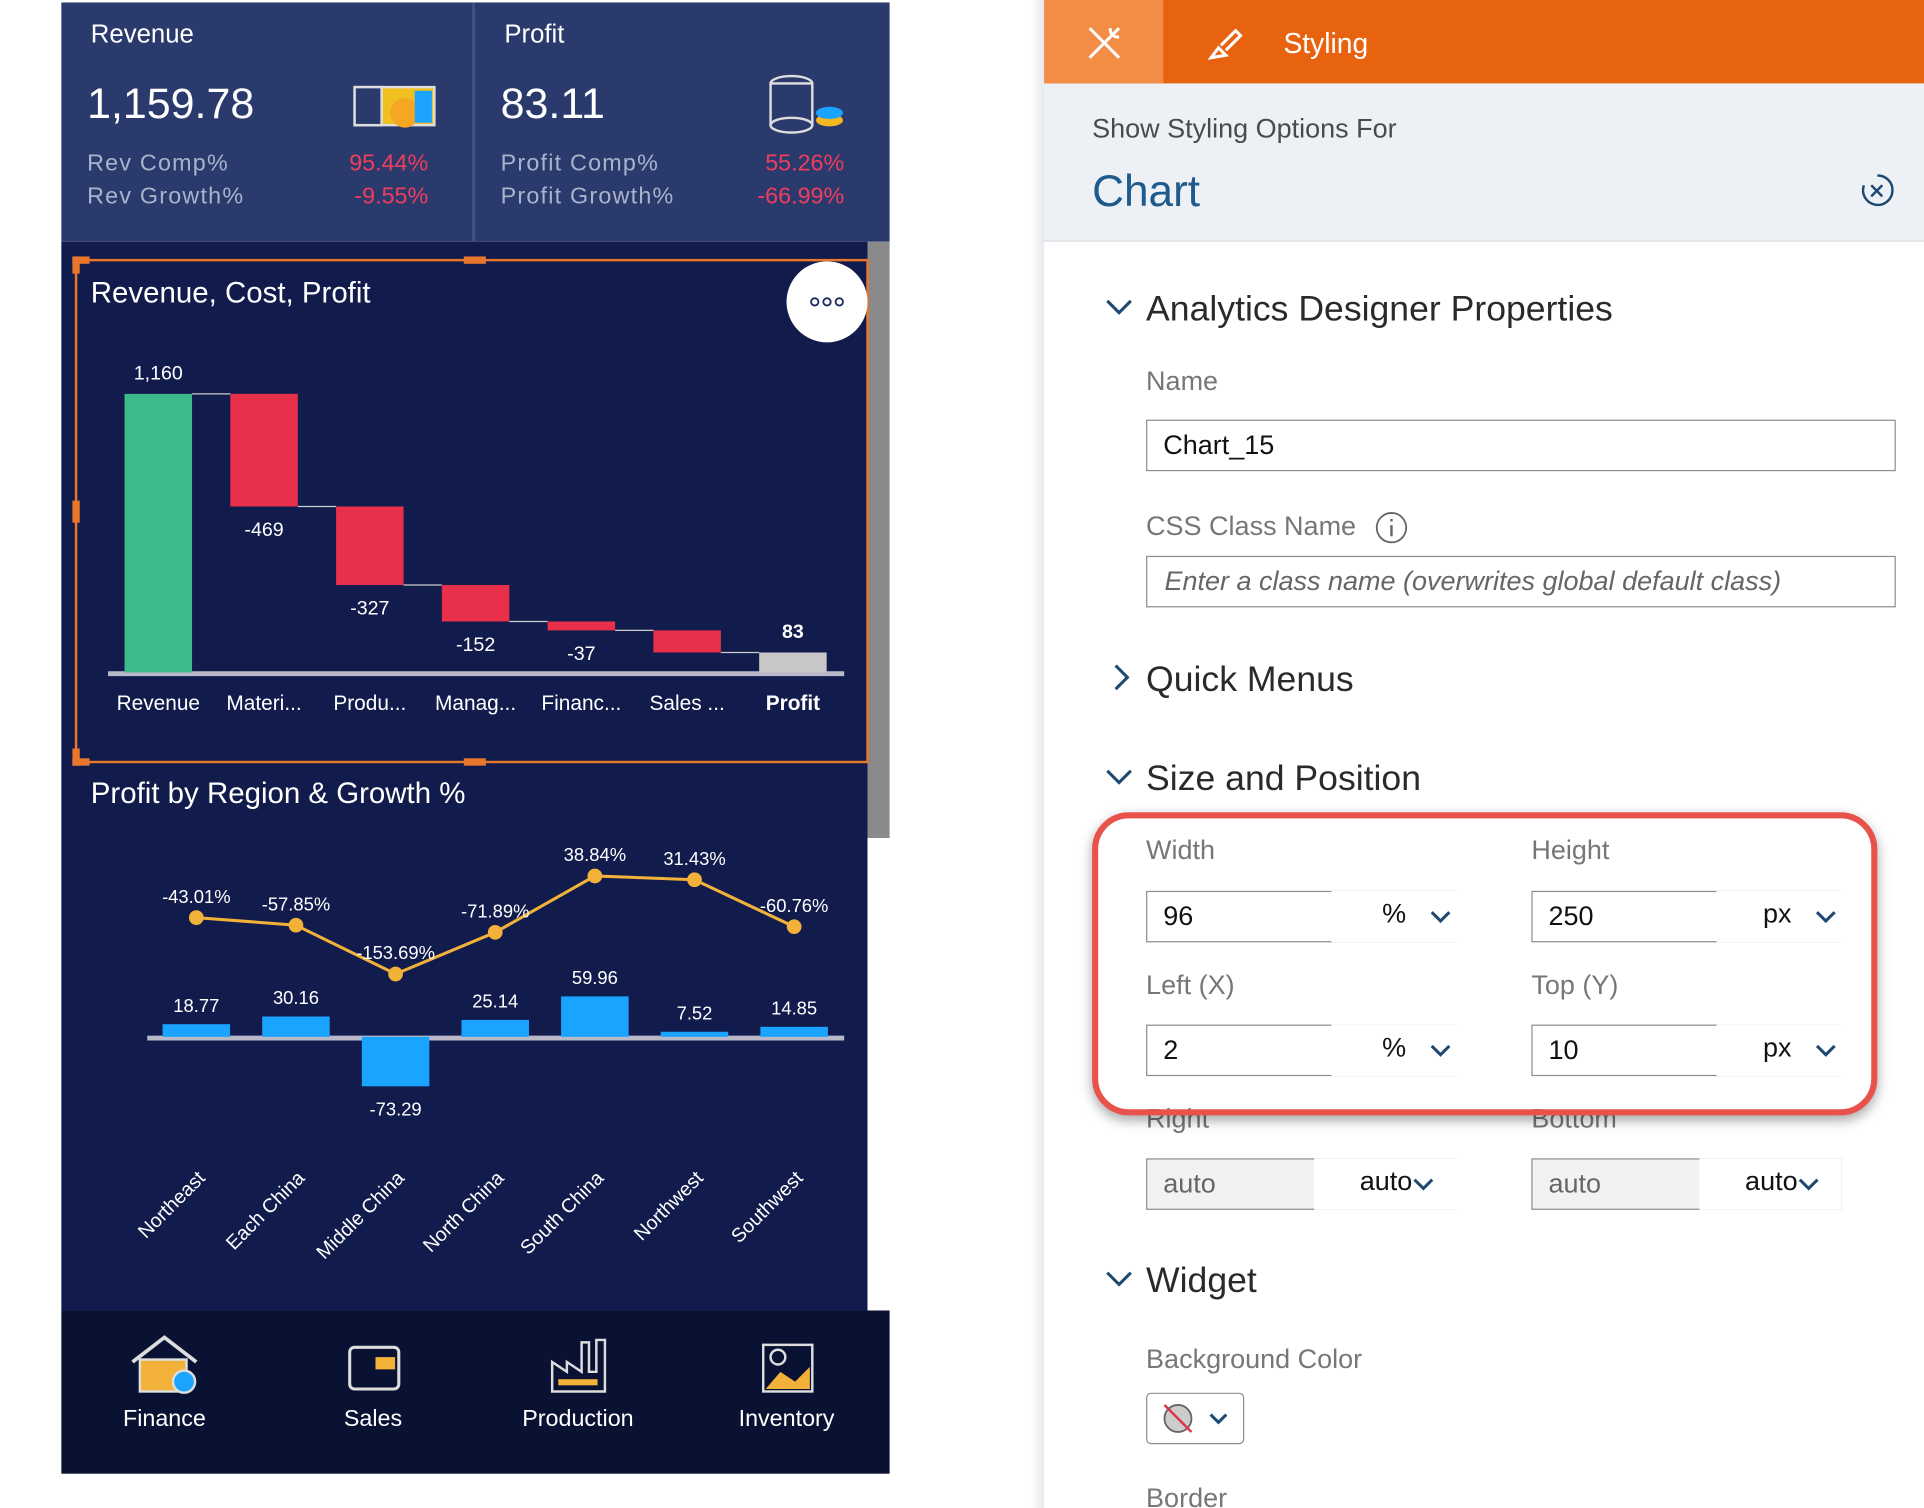 The width and height of the screenshot is (1924, 1508). I want to click on reset-button, so click(1877, 190).